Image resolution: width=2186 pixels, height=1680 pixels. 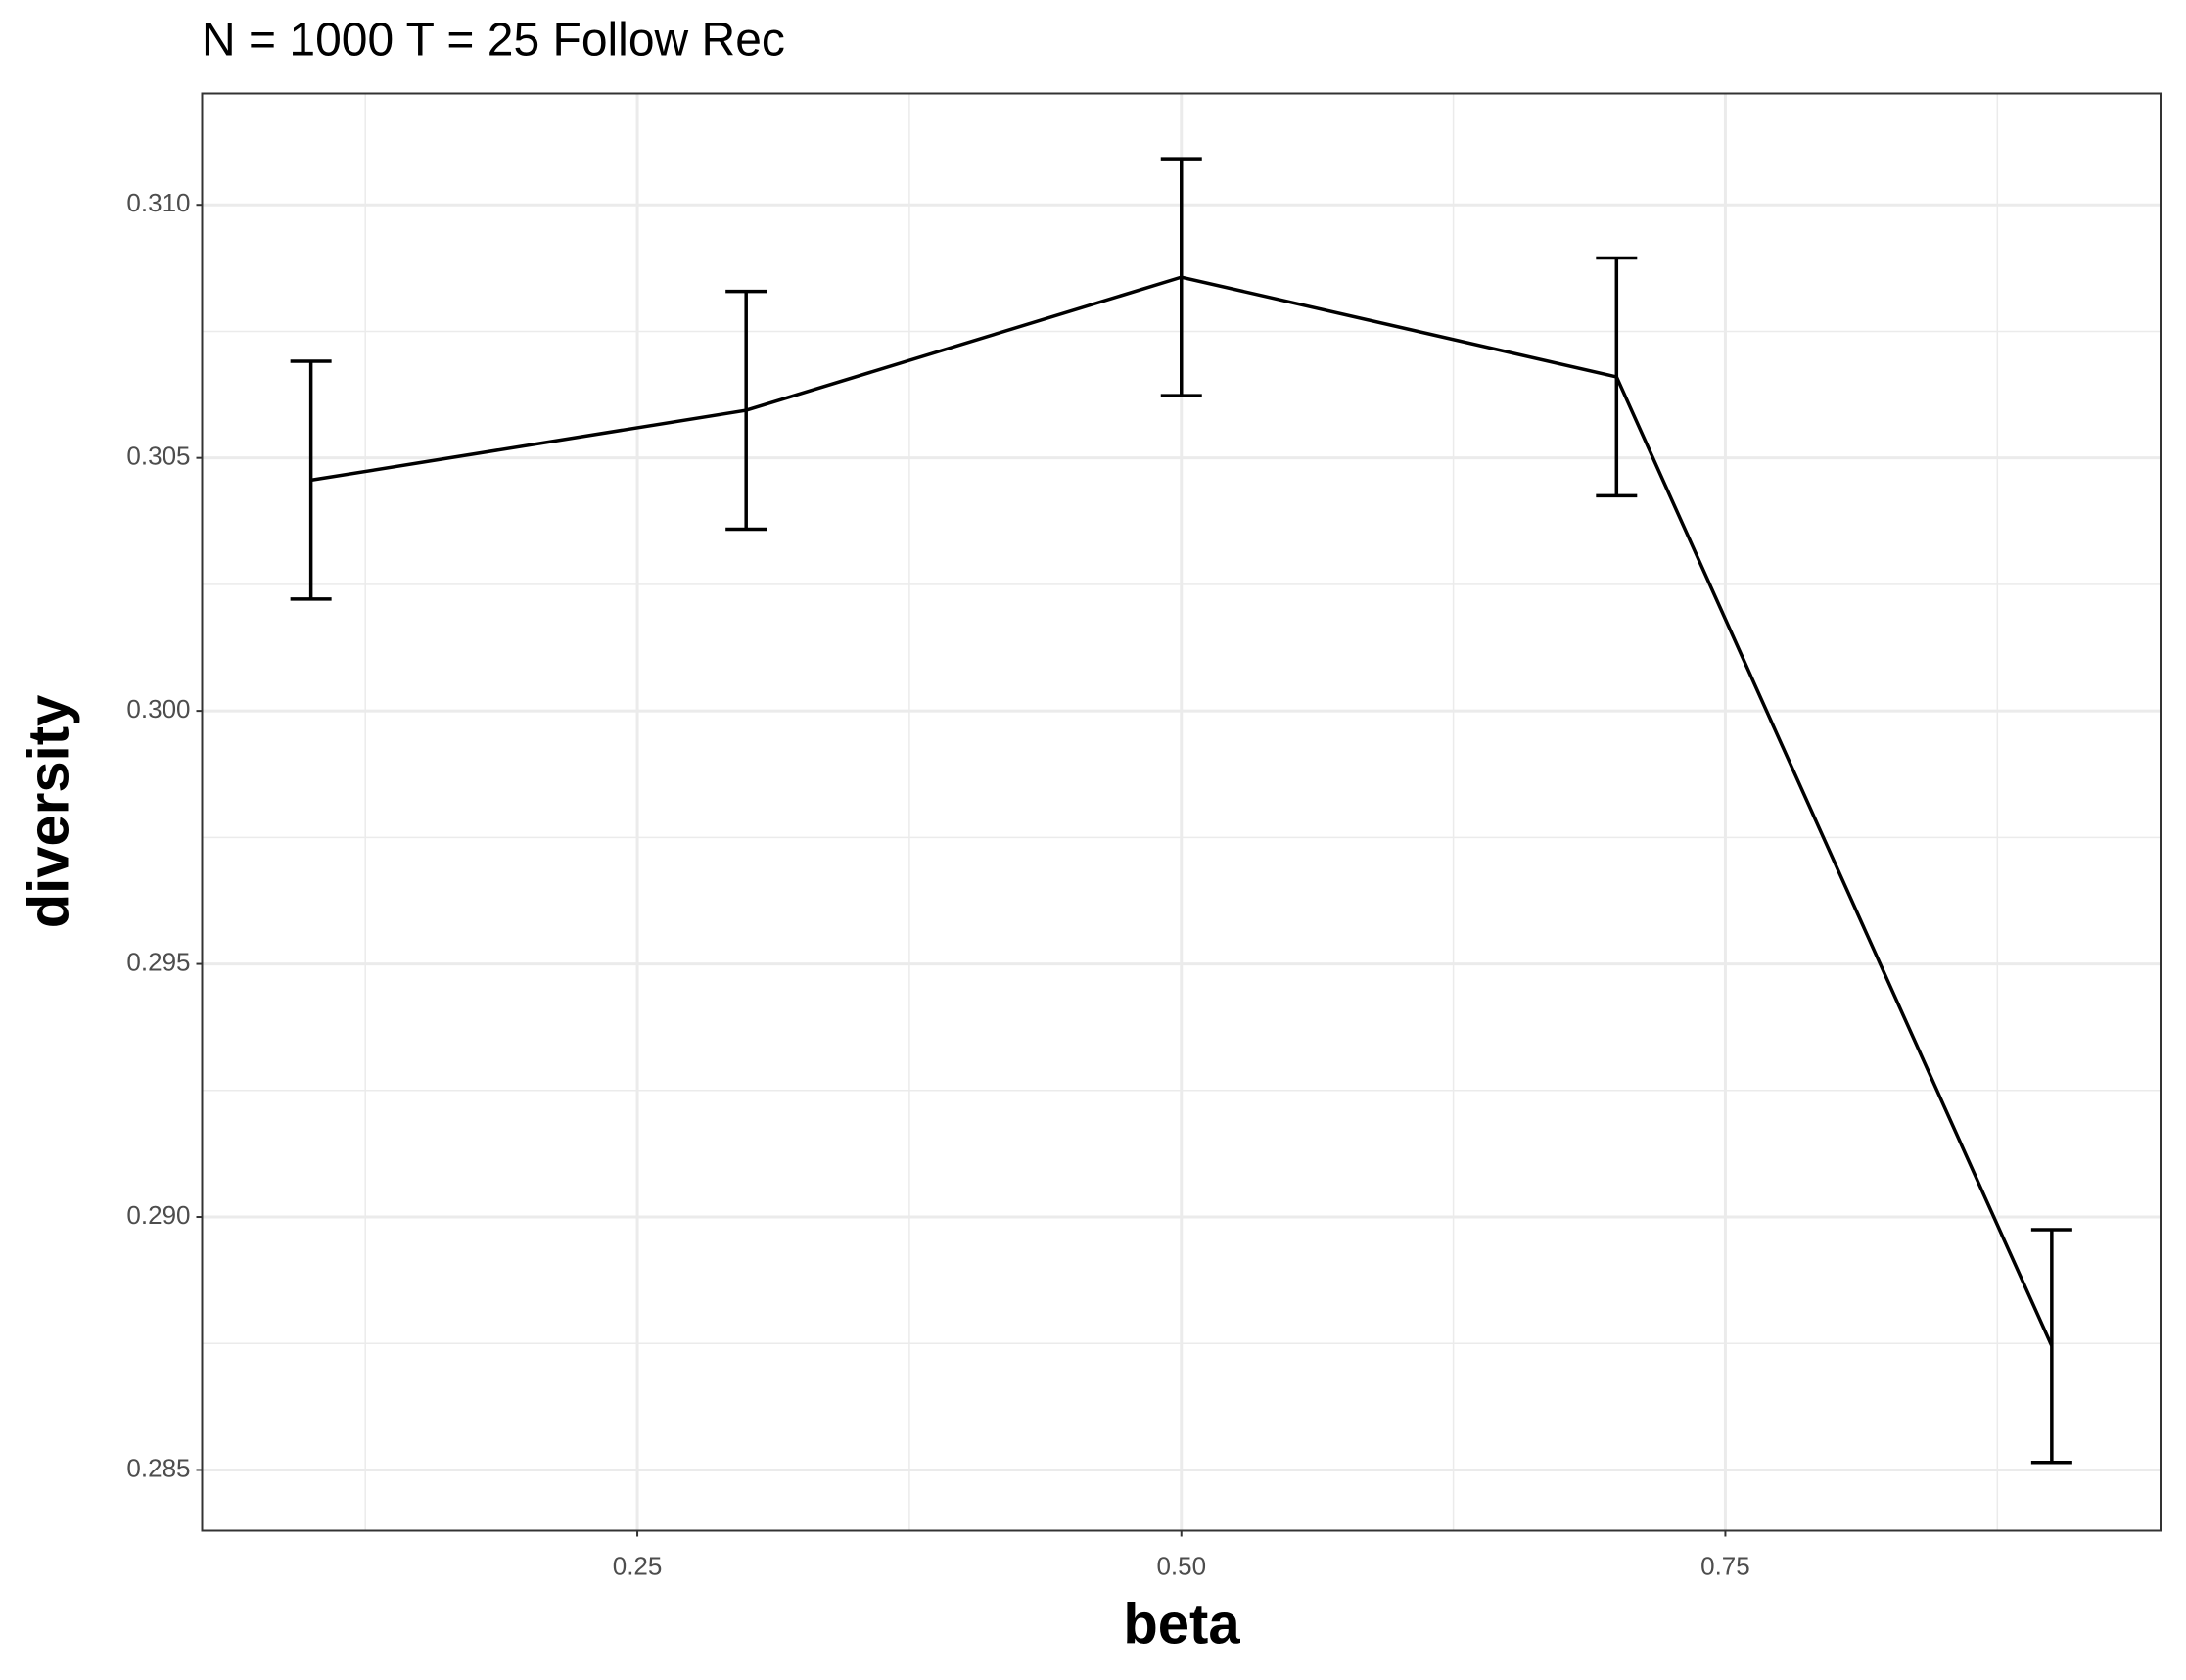 I want to click on y-tick-label: 0.285, so click(x=158, y=1467).